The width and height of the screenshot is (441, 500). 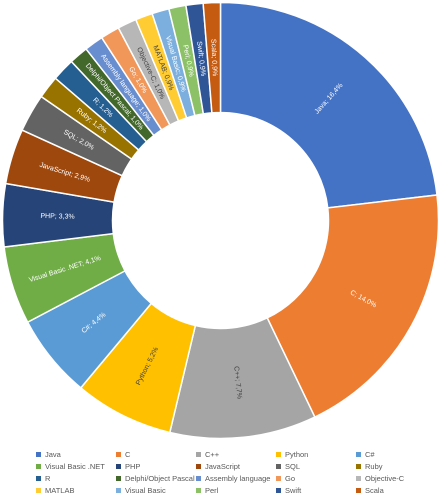 I want to click on legend-label: C#, so click(x=370, y=454).